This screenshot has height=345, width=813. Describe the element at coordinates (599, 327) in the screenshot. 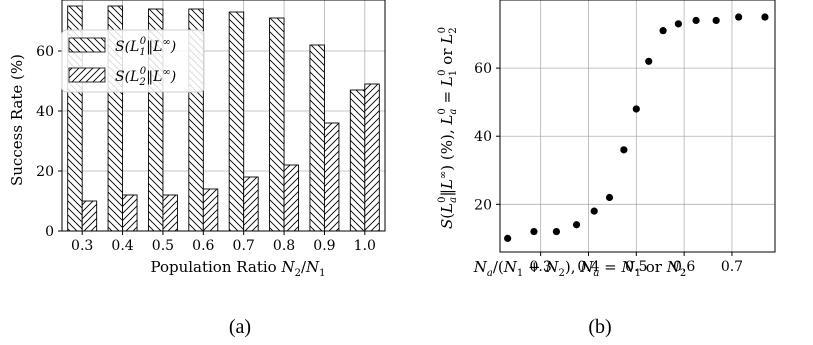

I see `caption-b: (b)` at that location.